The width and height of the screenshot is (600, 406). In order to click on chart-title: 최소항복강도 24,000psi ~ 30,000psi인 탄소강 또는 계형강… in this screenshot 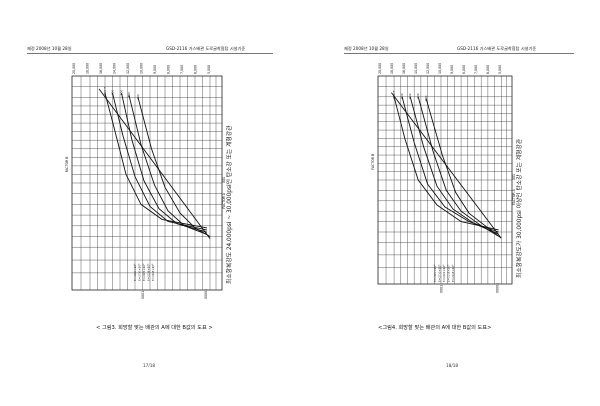, I will do `click(229, 204)`.